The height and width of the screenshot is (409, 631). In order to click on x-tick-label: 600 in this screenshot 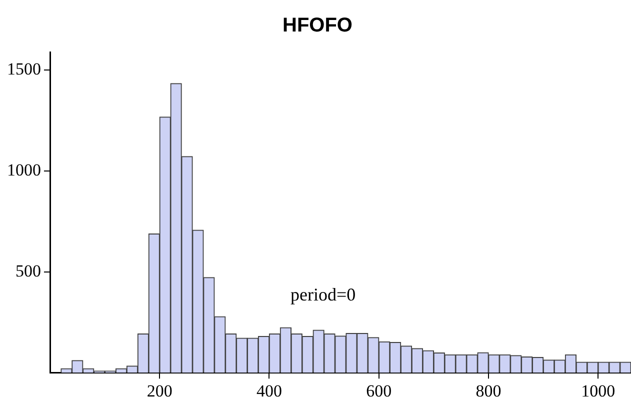, I will do `click(379, 390)`.